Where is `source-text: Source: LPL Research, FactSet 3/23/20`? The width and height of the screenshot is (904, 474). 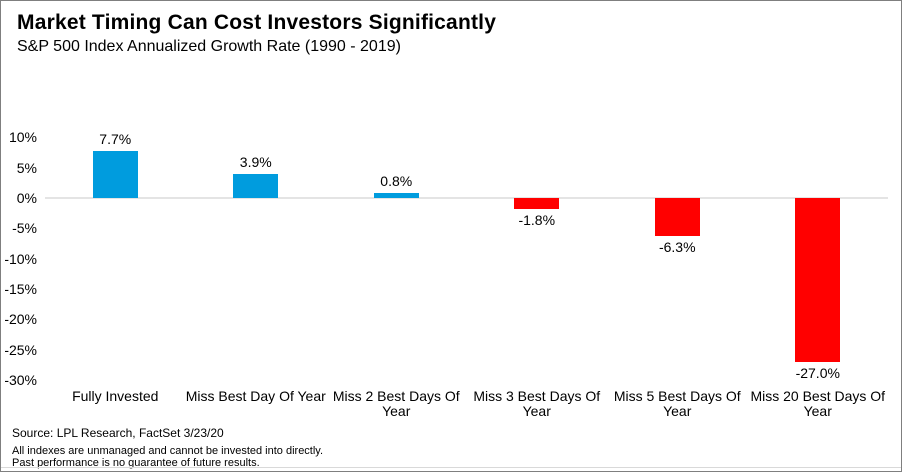 source-text: Source: LPL Research, FactSet 3/23/20 is located at coordinates (118, 433).